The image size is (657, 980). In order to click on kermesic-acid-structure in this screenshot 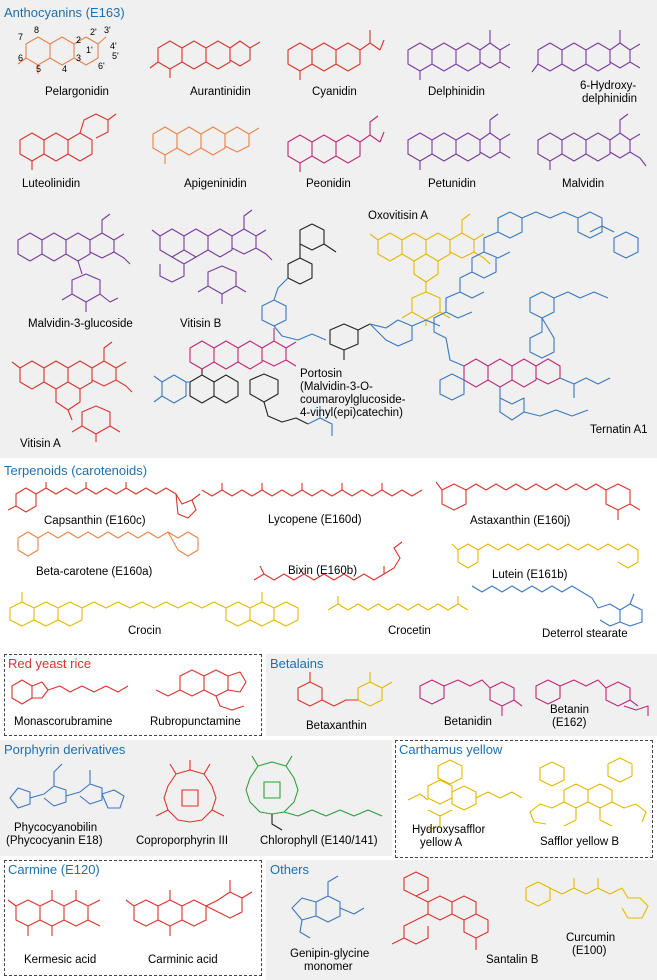, I will do `click(54, 913)`.